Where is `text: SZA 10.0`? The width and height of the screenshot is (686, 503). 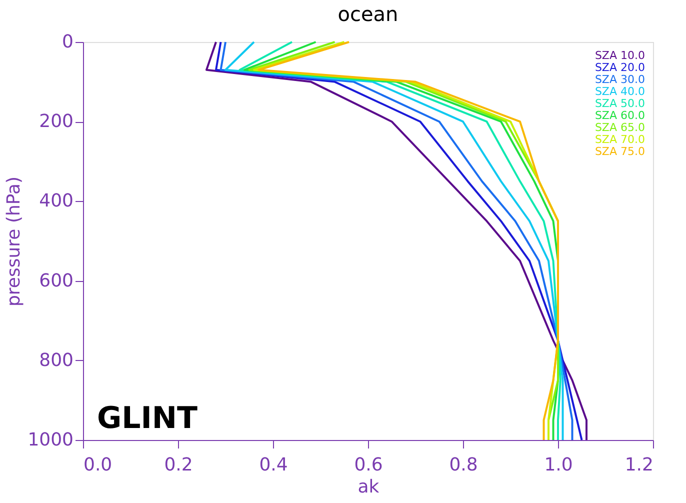
text: SZA 10.0 is located at coordinates (619, 55).